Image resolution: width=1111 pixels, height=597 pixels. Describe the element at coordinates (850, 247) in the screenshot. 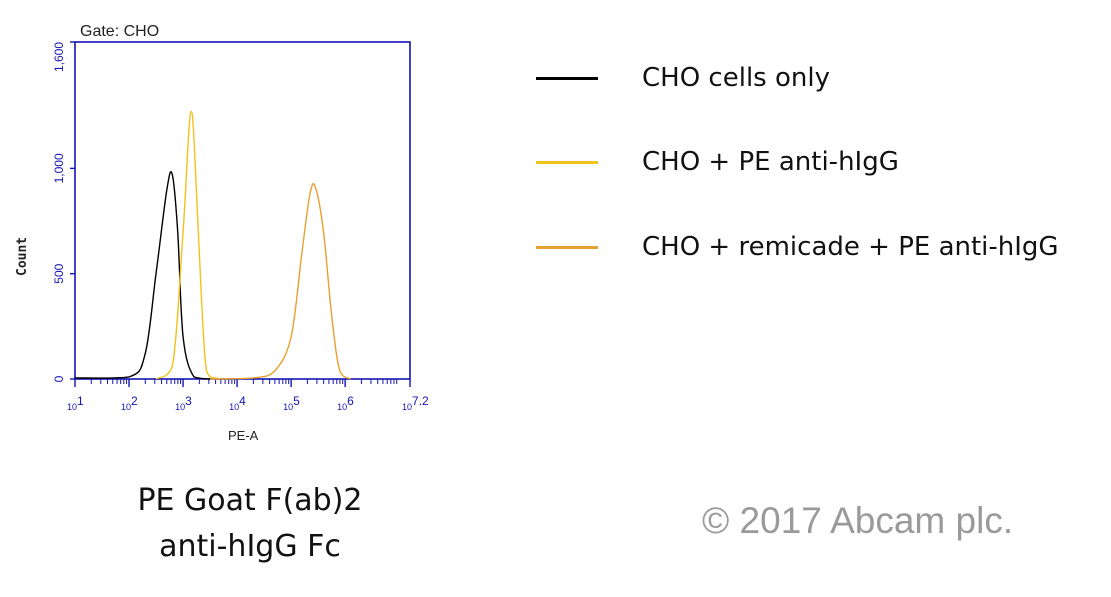

I see `legend-label: CHO + remicade + PE anti-hIgG` at that location.